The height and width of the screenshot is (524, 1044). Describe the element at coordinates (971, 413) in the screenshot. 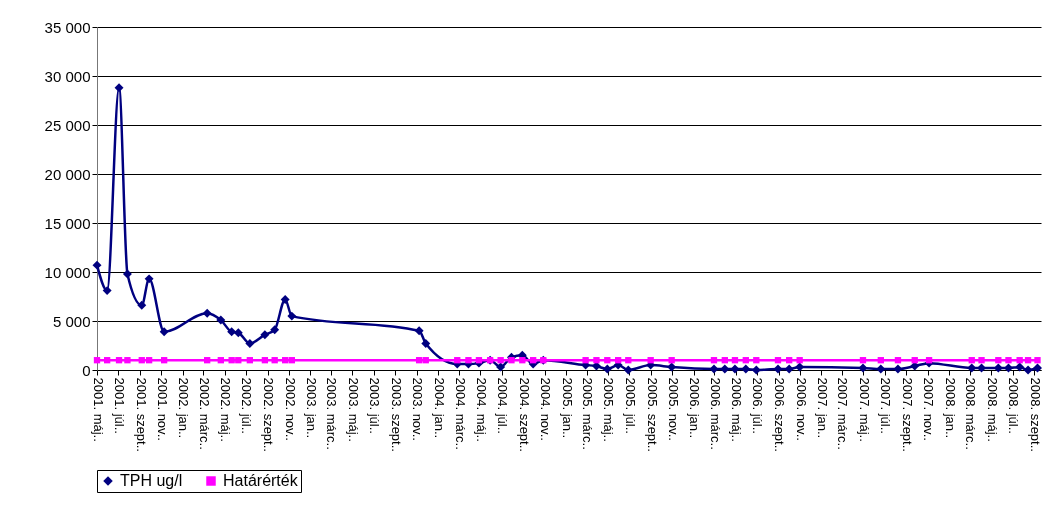

I see `x-tick-label: 2008. márc..` at that location.